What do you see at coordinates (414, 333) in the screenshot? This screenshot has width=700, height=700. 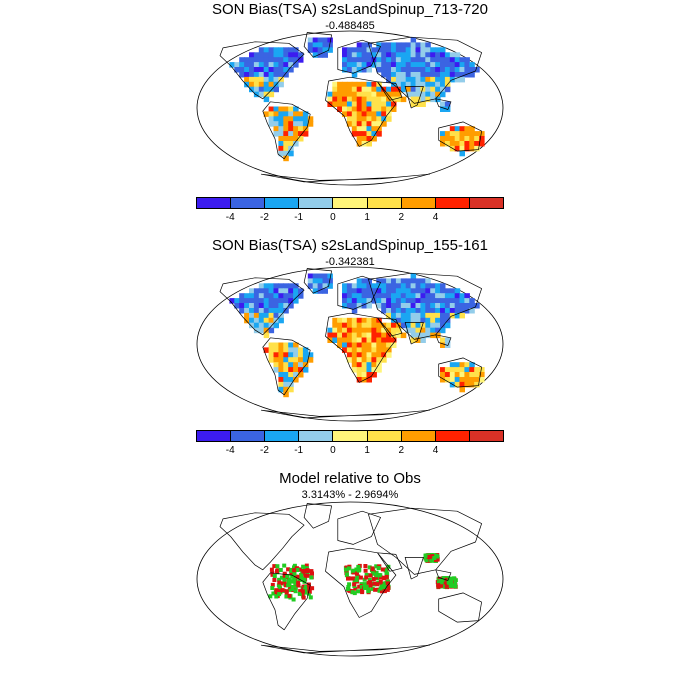 I see `coastline-india` at bounding box center [414, 333].